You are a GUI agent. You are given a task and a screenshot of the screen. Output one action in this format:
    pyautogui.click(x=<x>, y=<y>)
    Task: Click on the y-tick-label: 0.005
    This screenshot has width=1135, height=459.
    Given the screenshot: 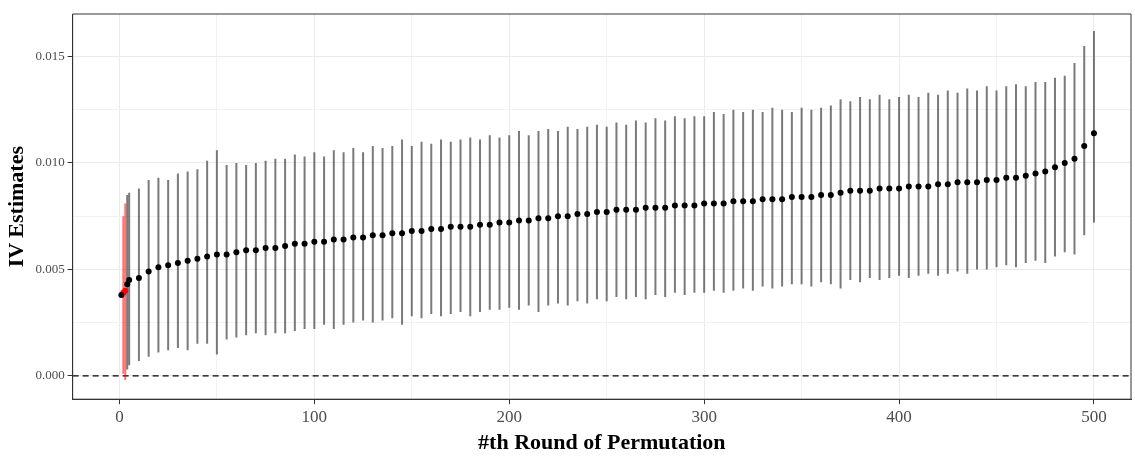 What is the action you would take?
    pyautogui.click(x=50, y=268)
    